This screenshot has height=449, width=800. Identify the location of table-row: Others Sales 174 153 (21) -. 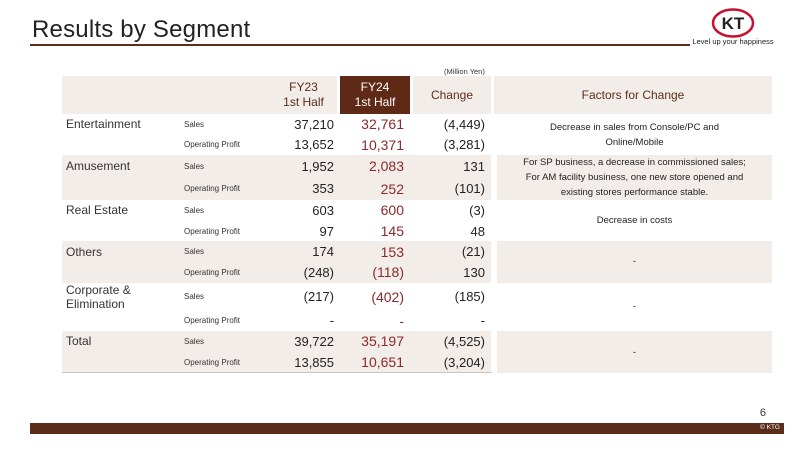
(417, 262).